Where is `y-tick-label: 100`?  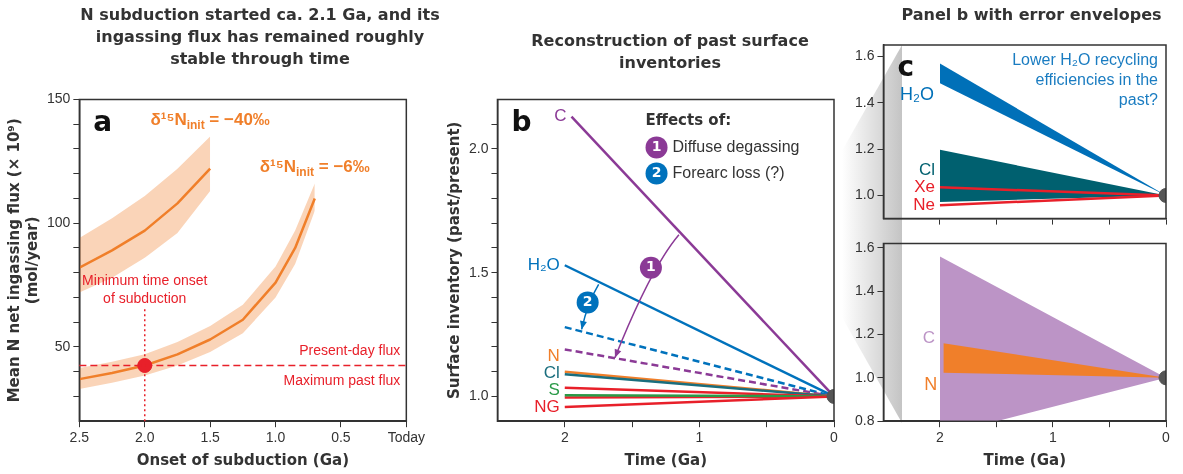
y-tick-label: 100 is located at coordinates (59, 222).